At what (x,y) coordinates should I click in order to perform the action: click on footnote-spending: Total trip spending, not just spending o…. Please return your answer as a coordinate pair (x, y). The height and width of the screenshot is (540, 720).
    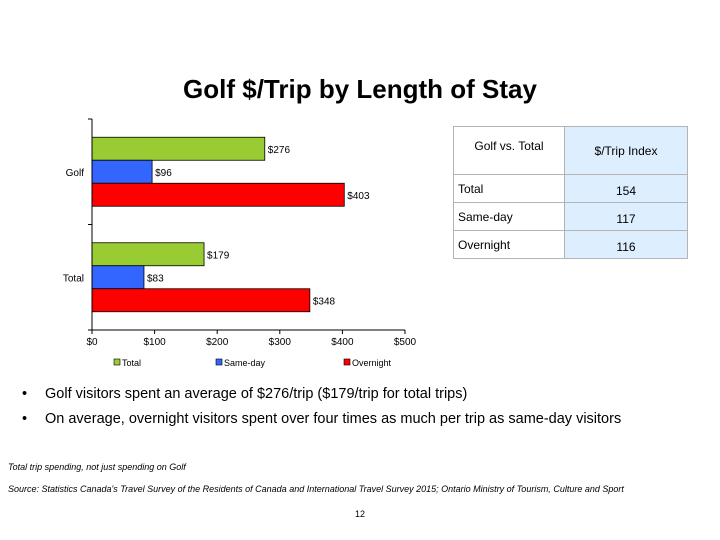
    Looking at the image, I should click on (97, 467).